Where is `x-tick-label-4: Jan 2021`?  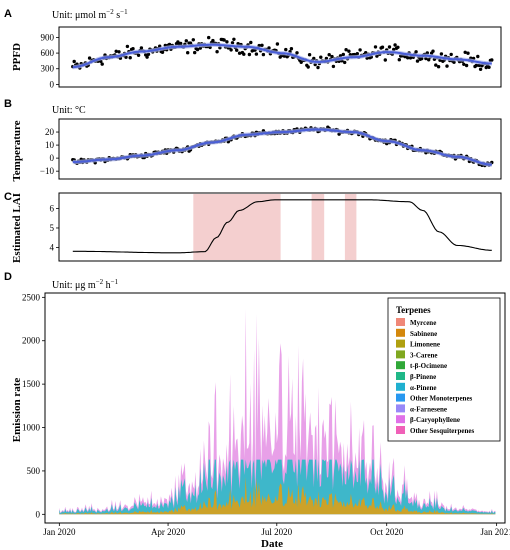
x-tick-label-4: Jan 2021 is located at coordinates (495, 532).